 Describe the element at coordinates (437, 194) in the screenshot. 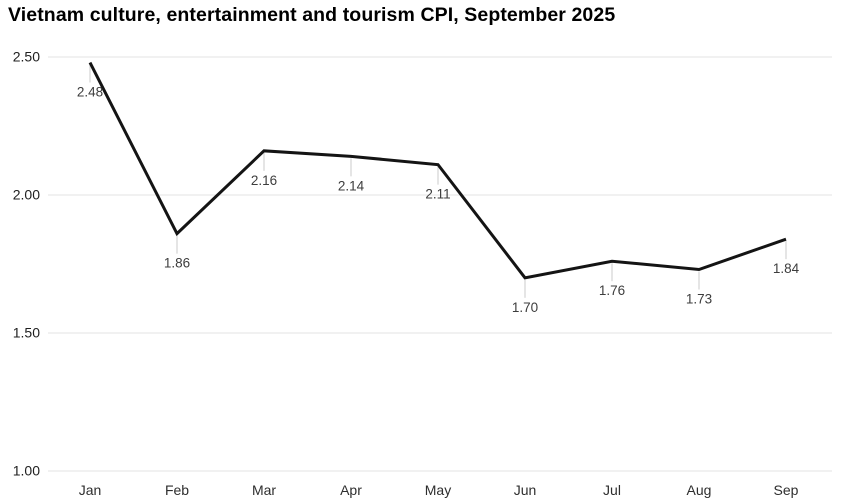

I see `data-point-label: 2.11` at that location.